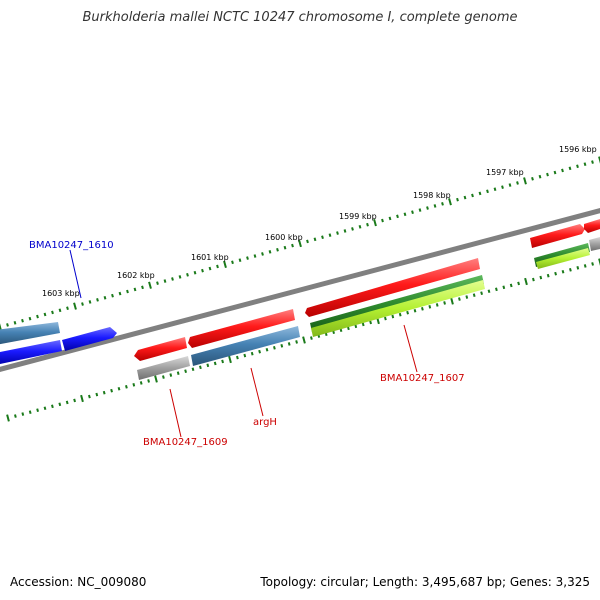 This screenshot has width=600, height=600. What do you see at coordinates (422, 378) in the screenshot?
I see `gene-label: BMA10247_1607` at bounding box center [422, 378].